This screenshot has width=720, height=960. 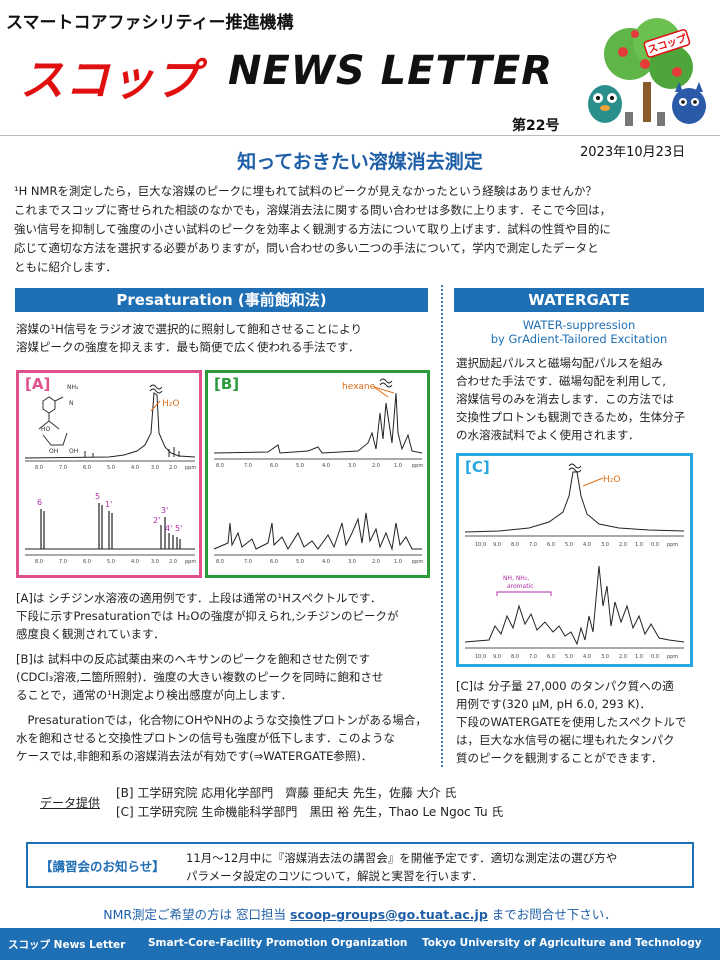 I want to click on para-c-right-line: は，巨大な水信号の裾に埋もれたタンパク, so click(x=565, y=740).